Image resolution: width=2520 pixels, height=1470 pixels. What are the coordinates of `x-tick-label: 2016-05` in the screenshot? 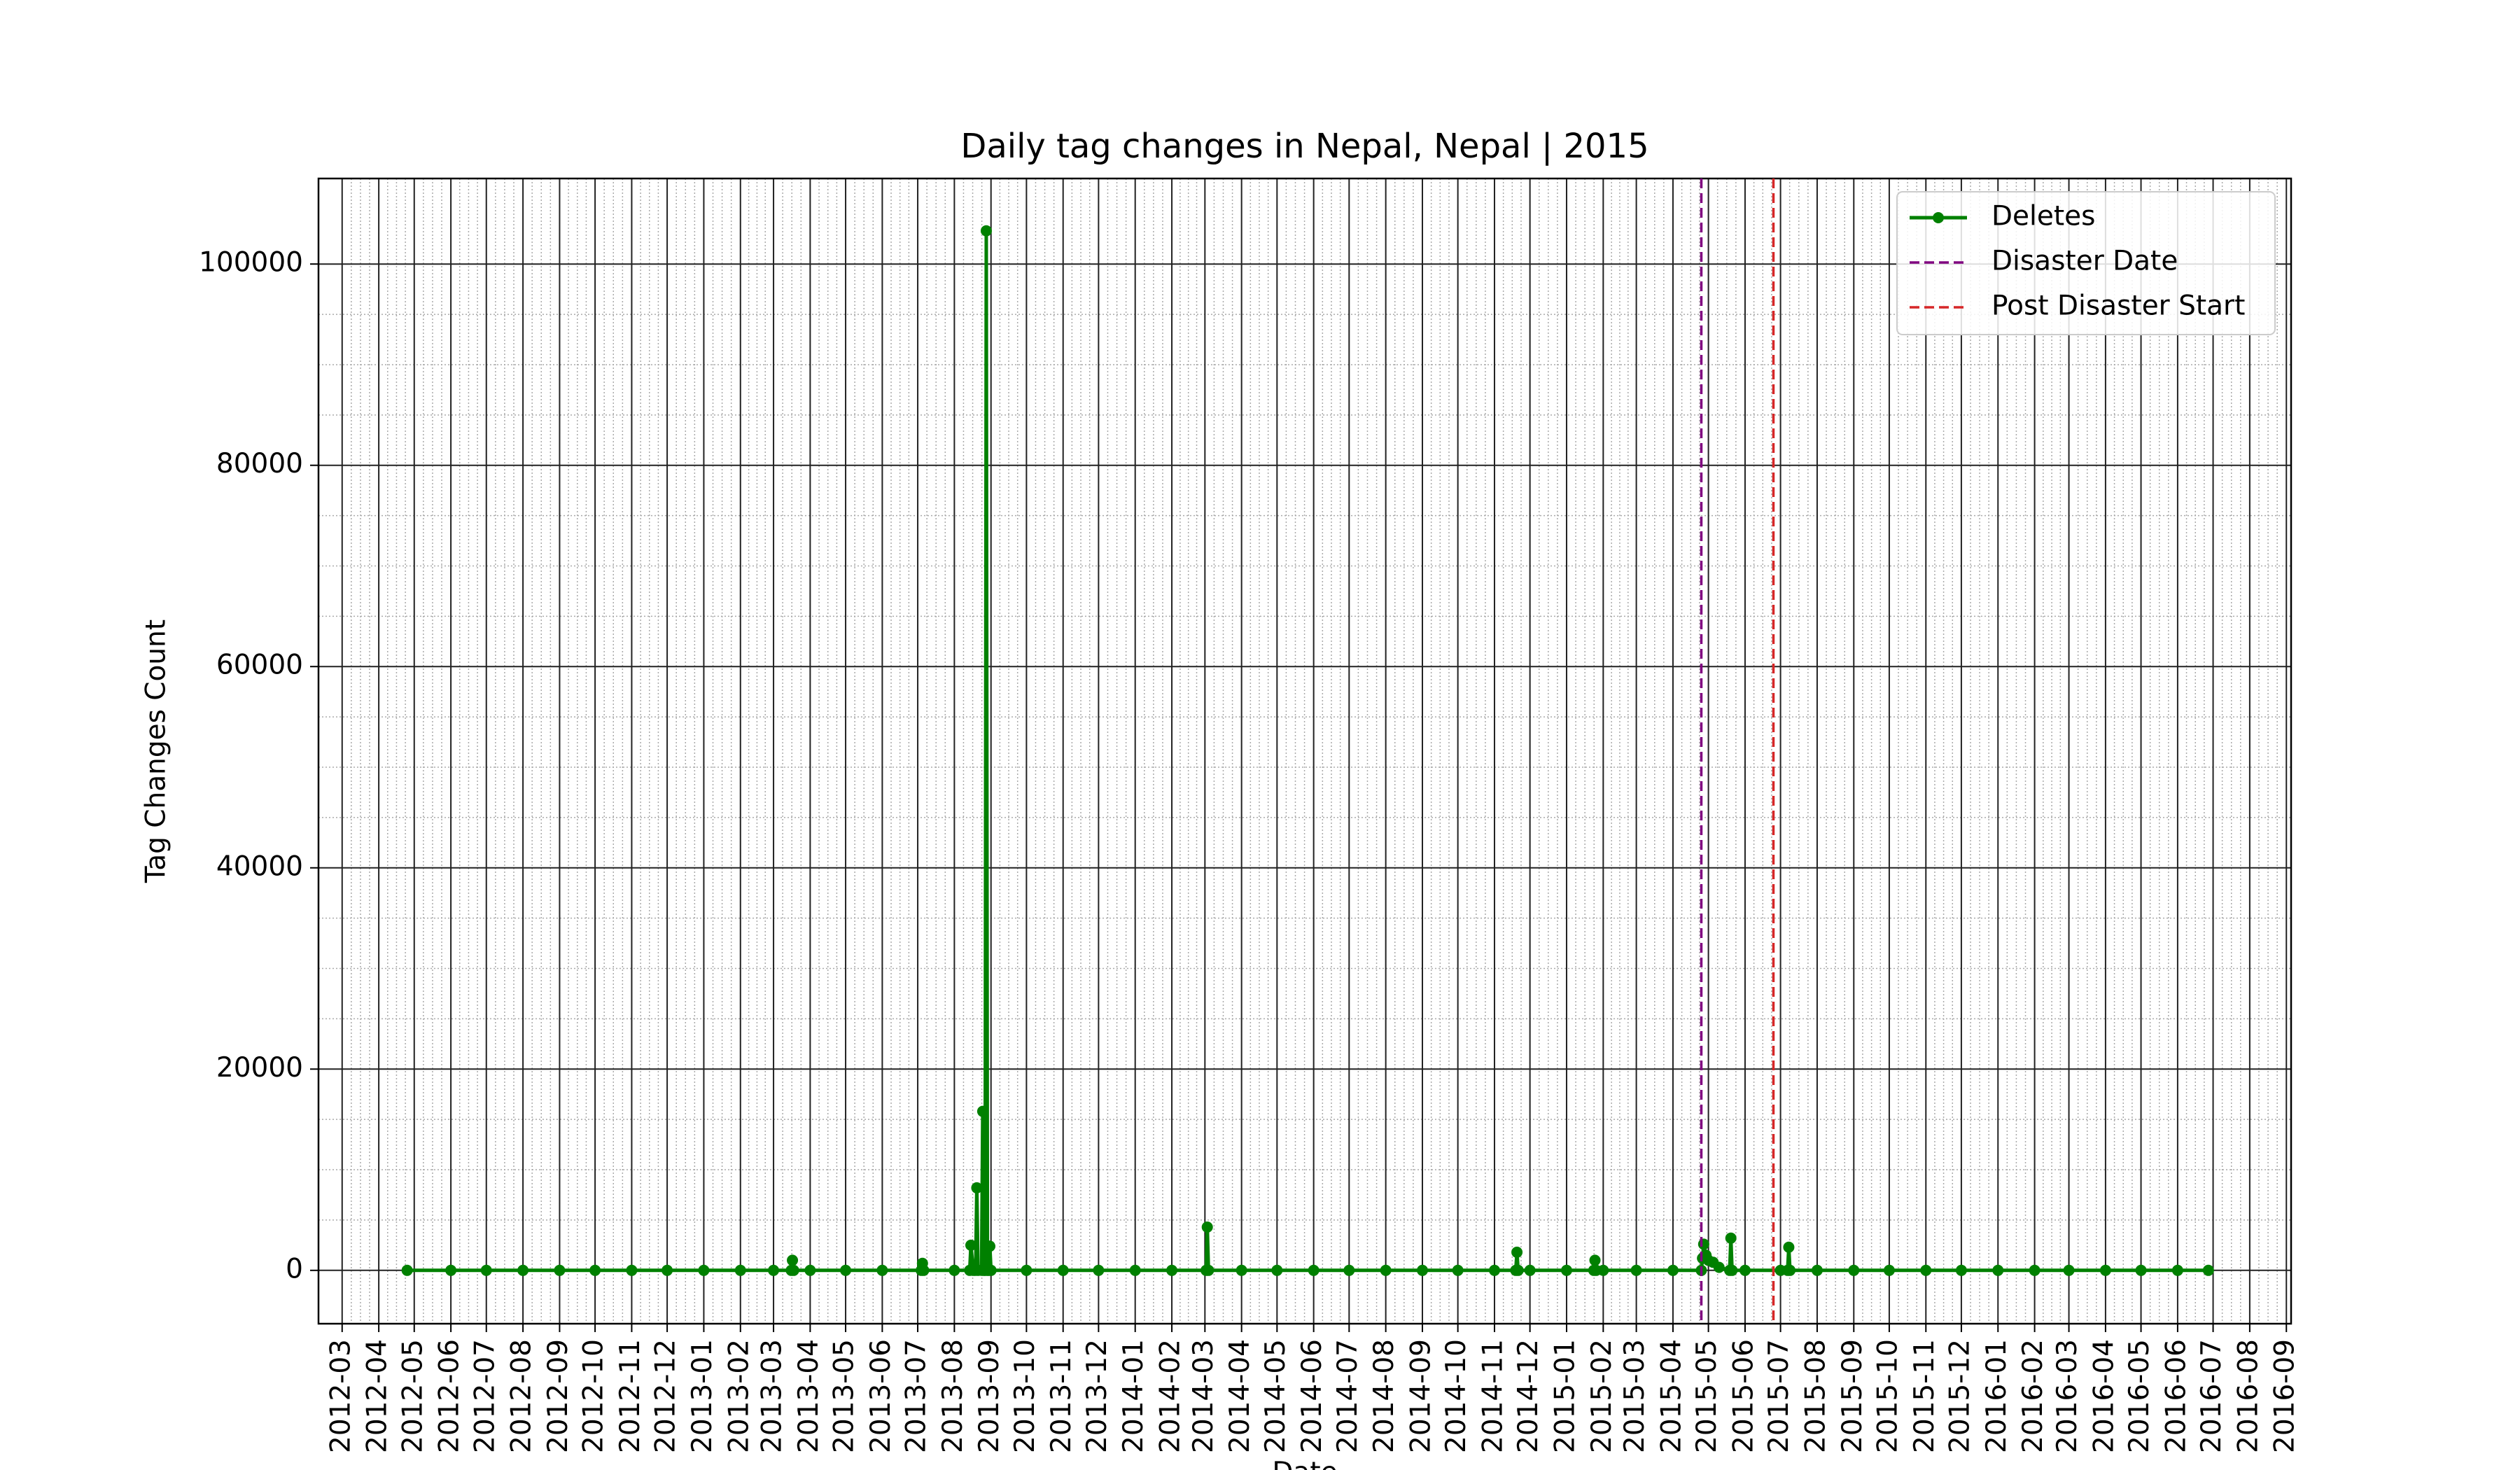 It's located at (2139, 1396).